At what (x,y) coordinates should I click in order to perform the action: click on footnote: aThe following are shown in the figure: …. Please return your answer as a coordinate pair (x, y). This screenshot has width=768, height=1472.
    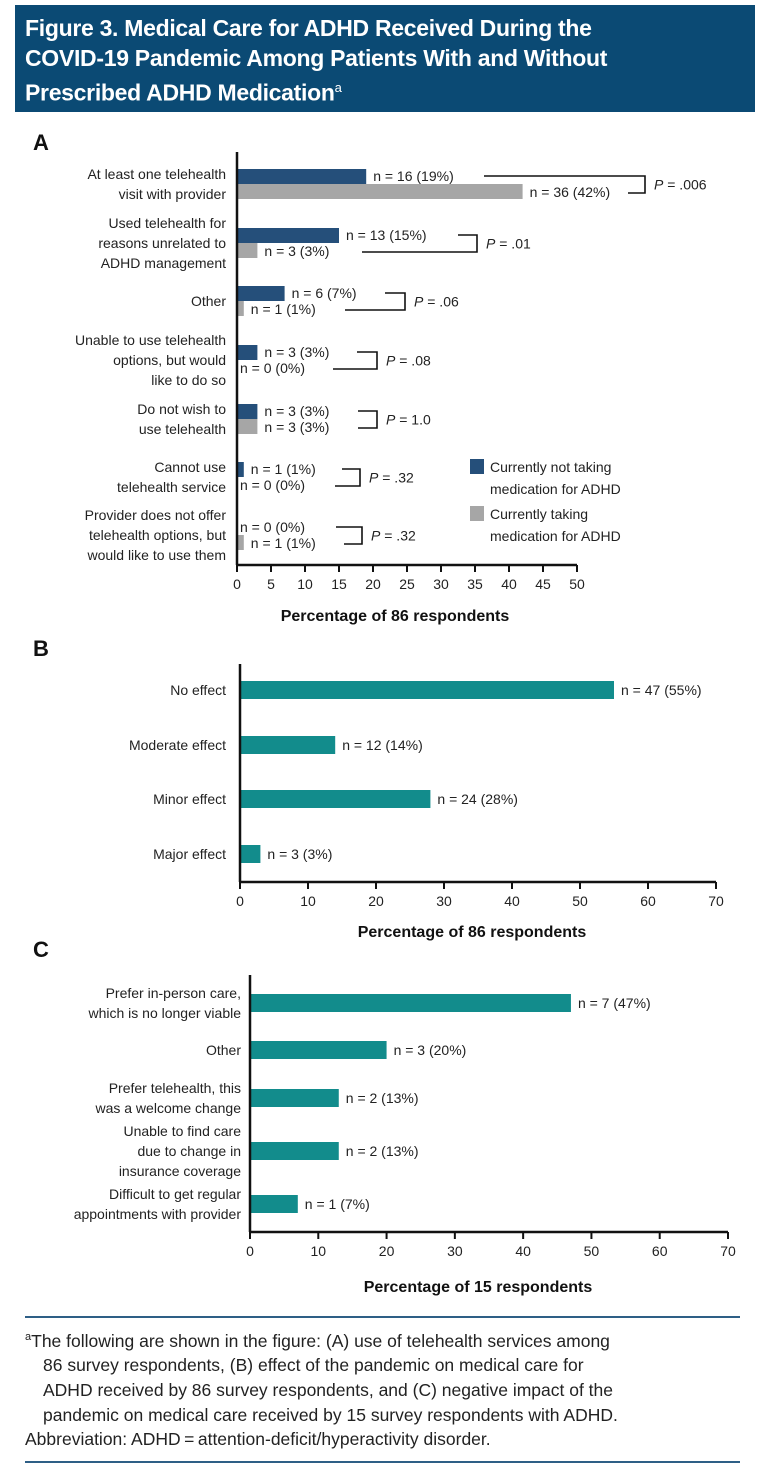
    Looking at the image, I should click on (382, 1389).